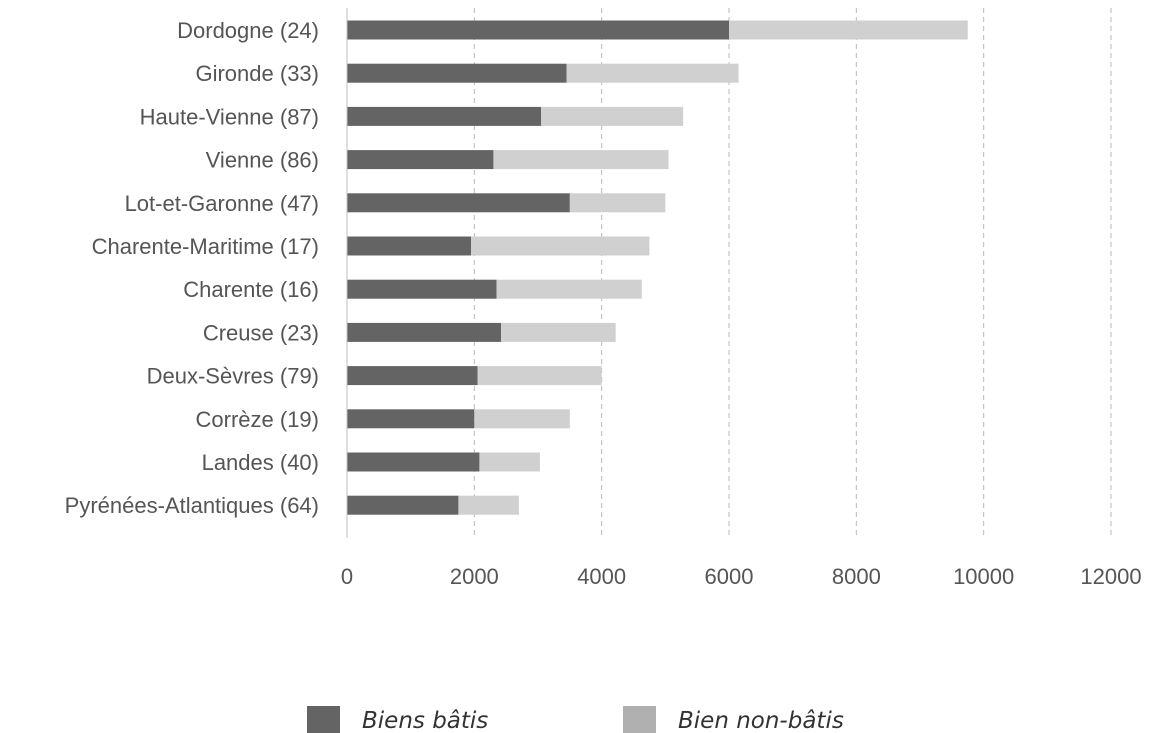 This screenshot has height=733, width=1152. I want to click on x-tick-label: 12000, so click(1110, 576).